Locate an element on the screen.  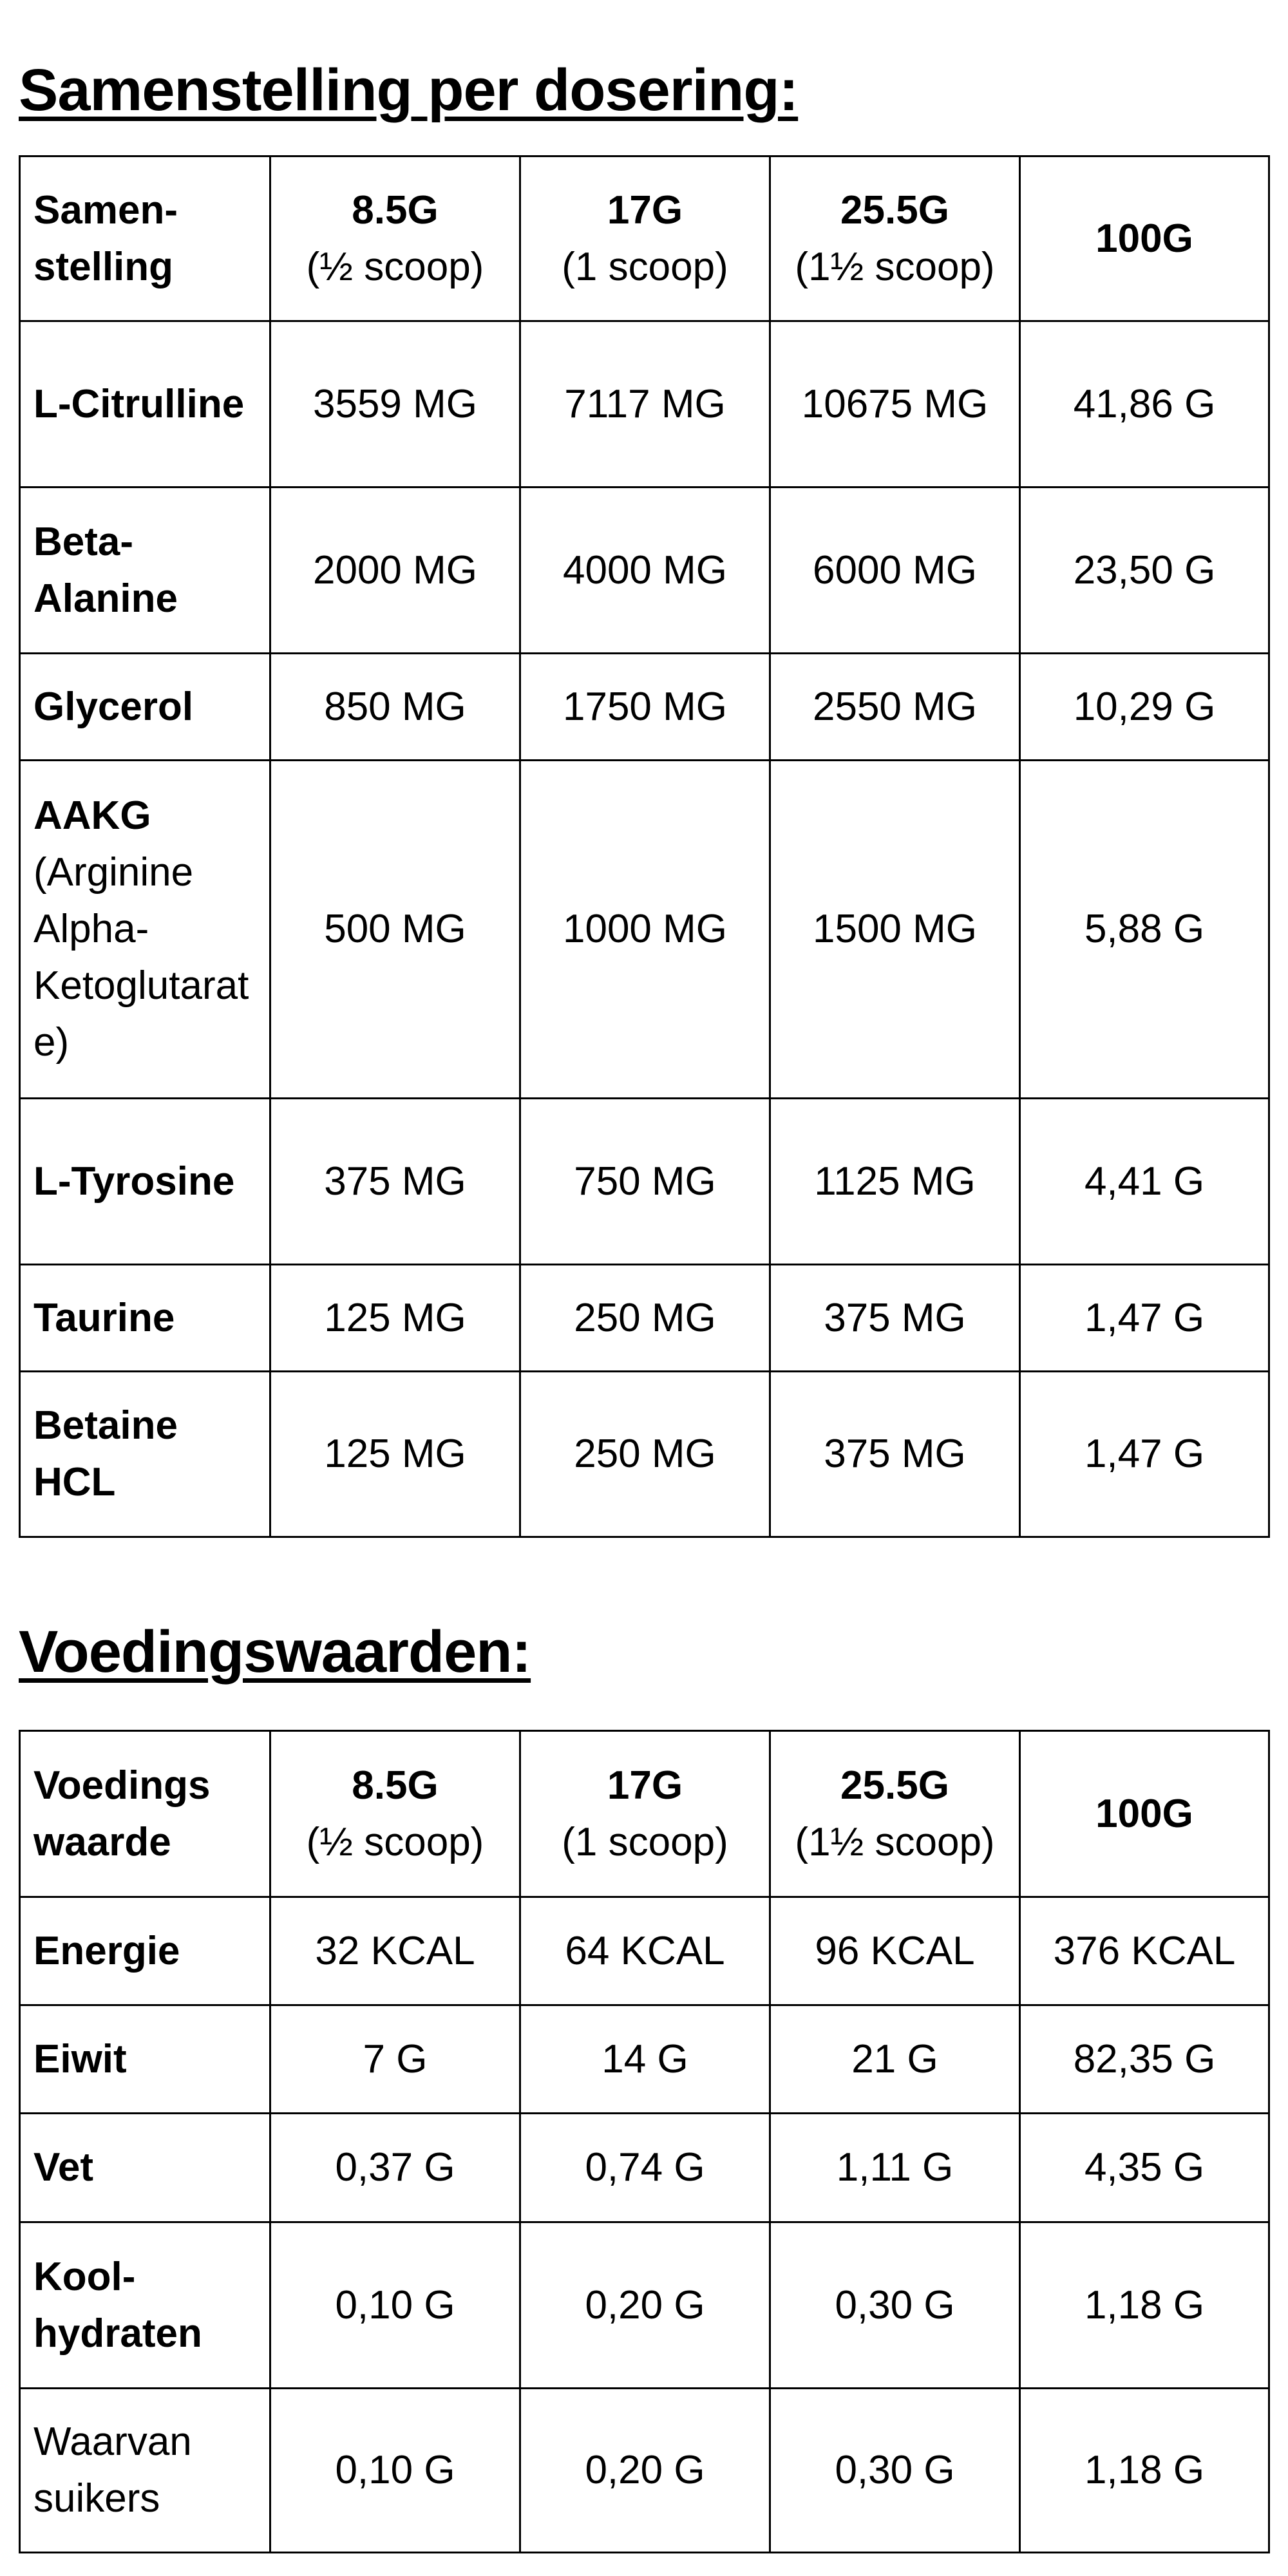
row-name: Taurine is located at coordinates (104, 1318).